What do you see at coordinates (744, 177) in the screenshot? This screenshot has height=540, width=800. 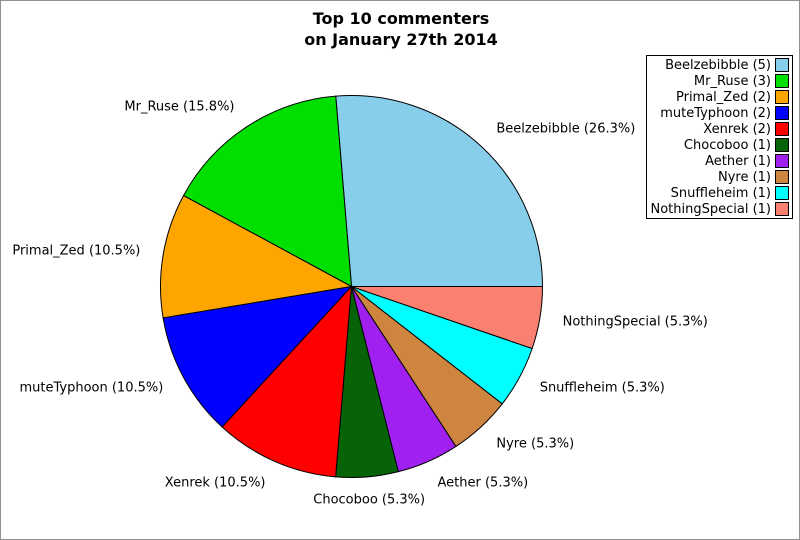 I see `legend-label: Nyre (1)` at bounding box center [744, 177].